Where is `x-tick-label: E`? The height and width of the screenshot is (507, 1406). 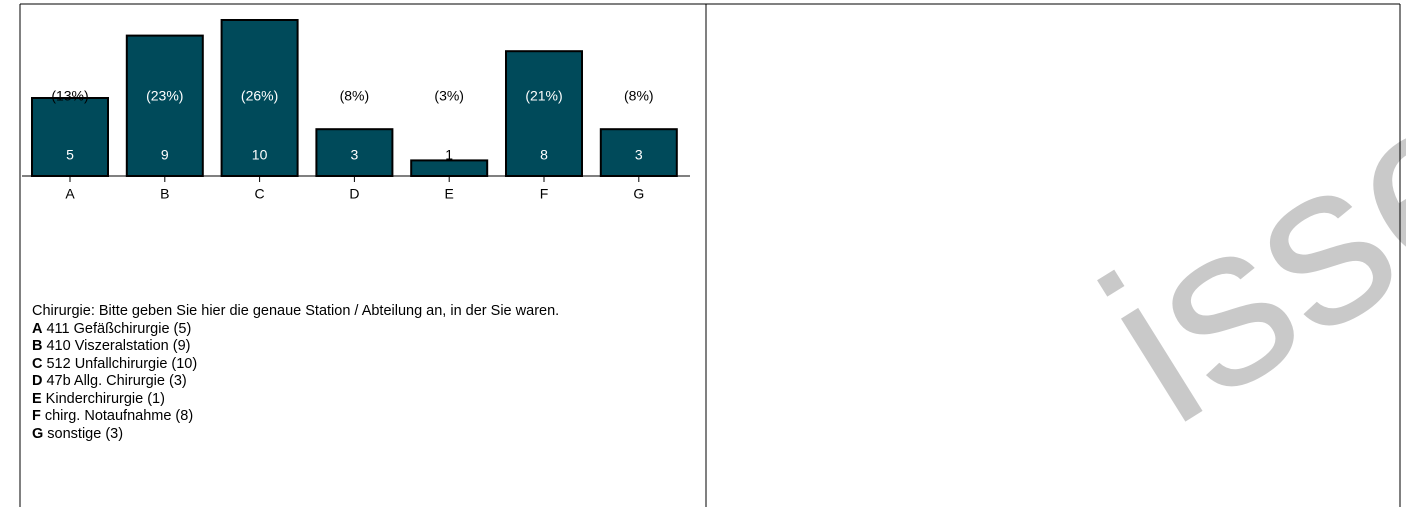
x-tick-label: E is located at coordinates (449, 194).